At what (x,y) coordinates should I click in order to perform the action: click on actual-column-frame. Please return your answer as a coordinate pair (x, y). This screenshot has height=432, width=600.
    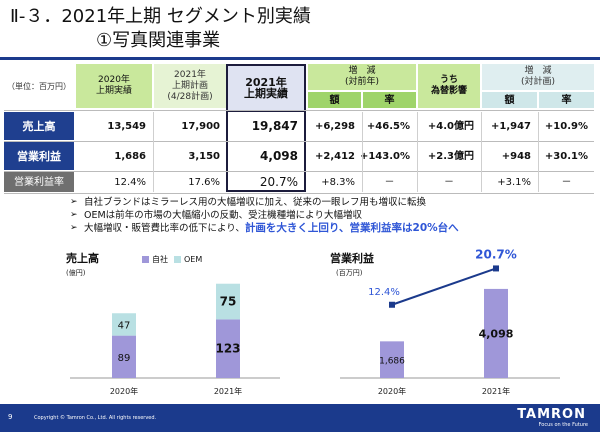
    Looking at the image, I should click on (266, 152).